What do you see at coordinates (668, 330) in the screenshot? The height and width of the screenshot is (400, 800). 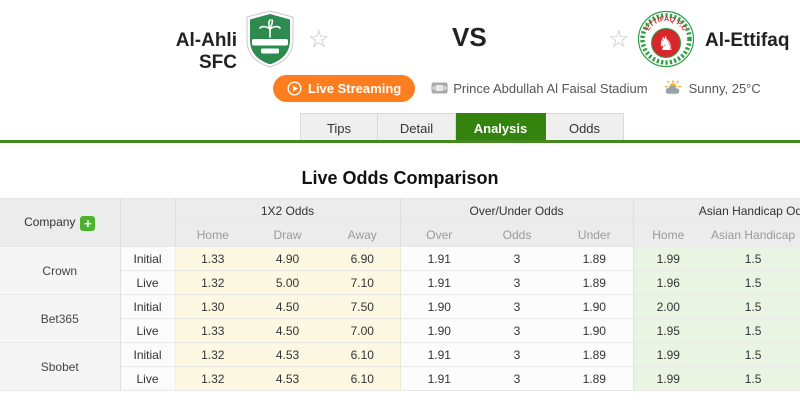 I see `odds-cell: 1.95` at bounding box center [668, 330].